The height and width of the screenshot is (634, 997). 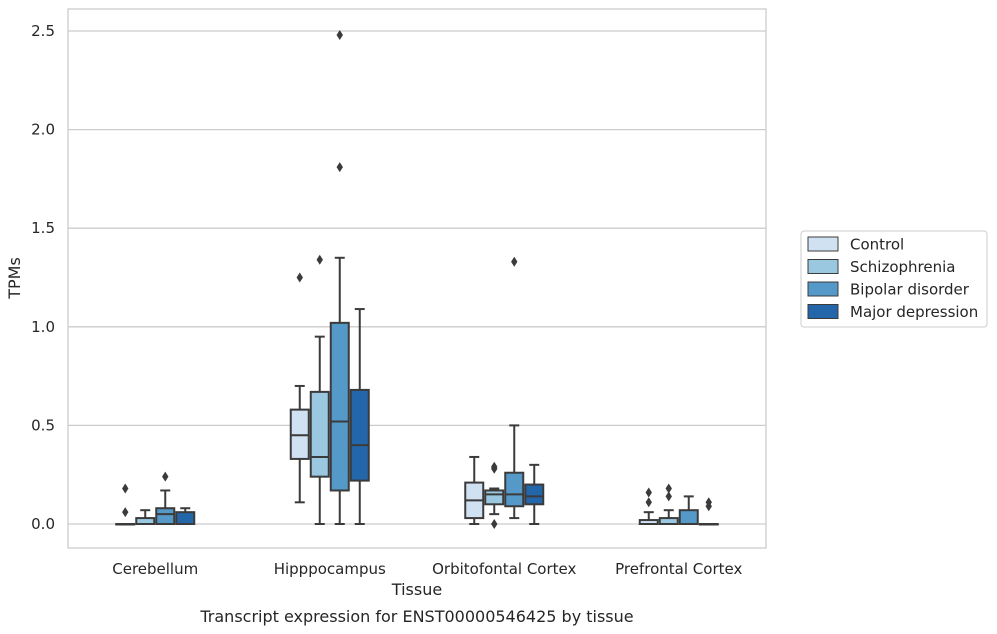 I want to click on y-tick-label: 0.5, so click(x=43, y=425).